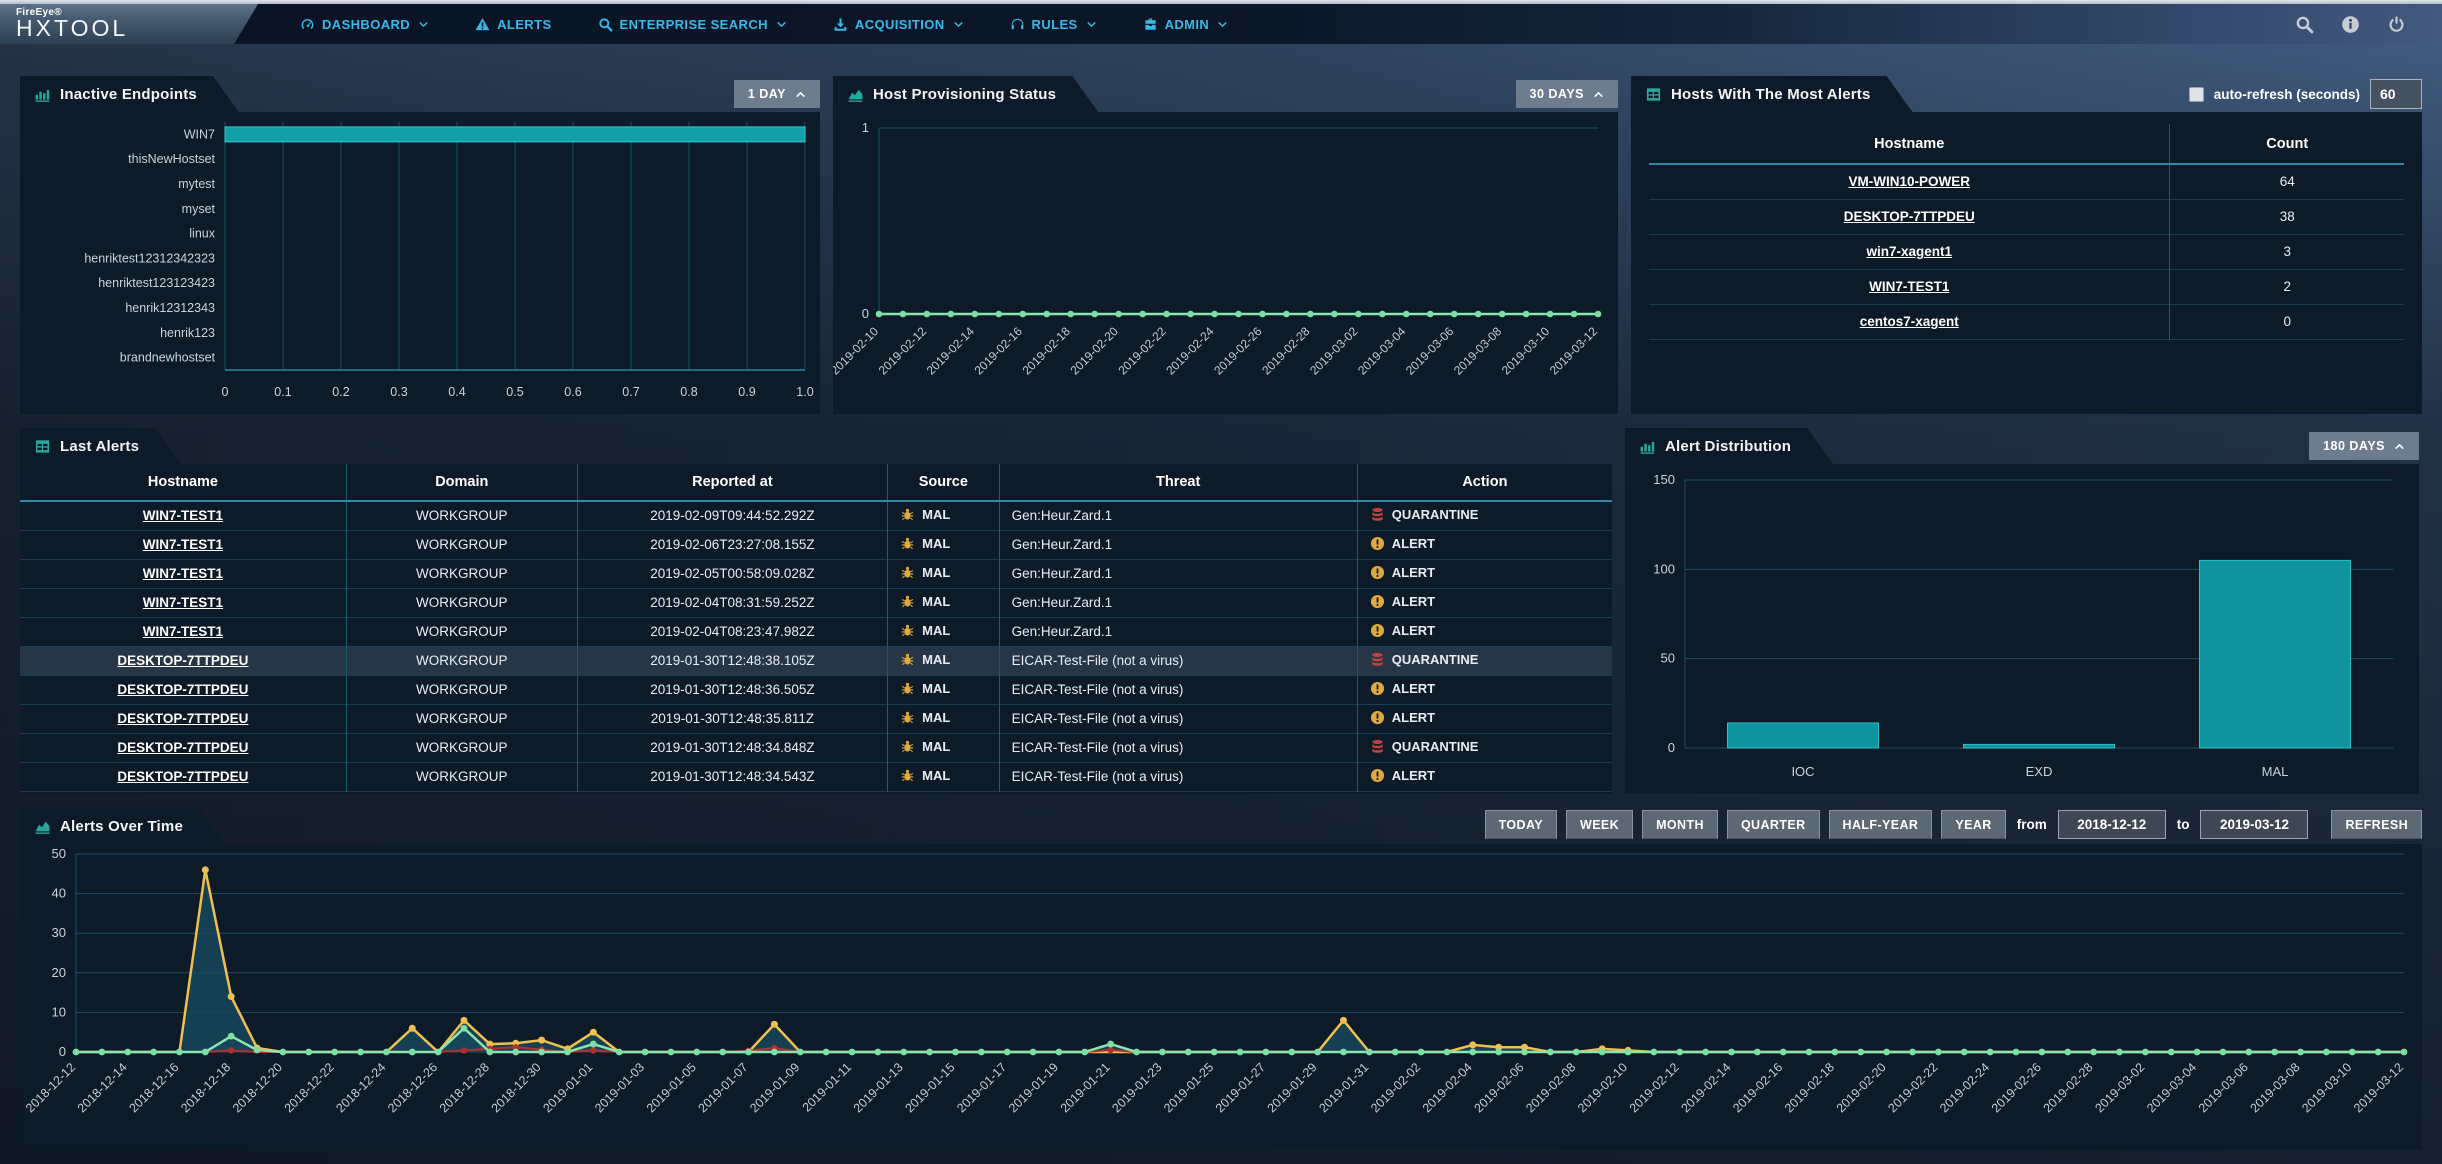  Describe the element at coordinates (2304, 24) in the screenshot. I see `search-icon` at that location.